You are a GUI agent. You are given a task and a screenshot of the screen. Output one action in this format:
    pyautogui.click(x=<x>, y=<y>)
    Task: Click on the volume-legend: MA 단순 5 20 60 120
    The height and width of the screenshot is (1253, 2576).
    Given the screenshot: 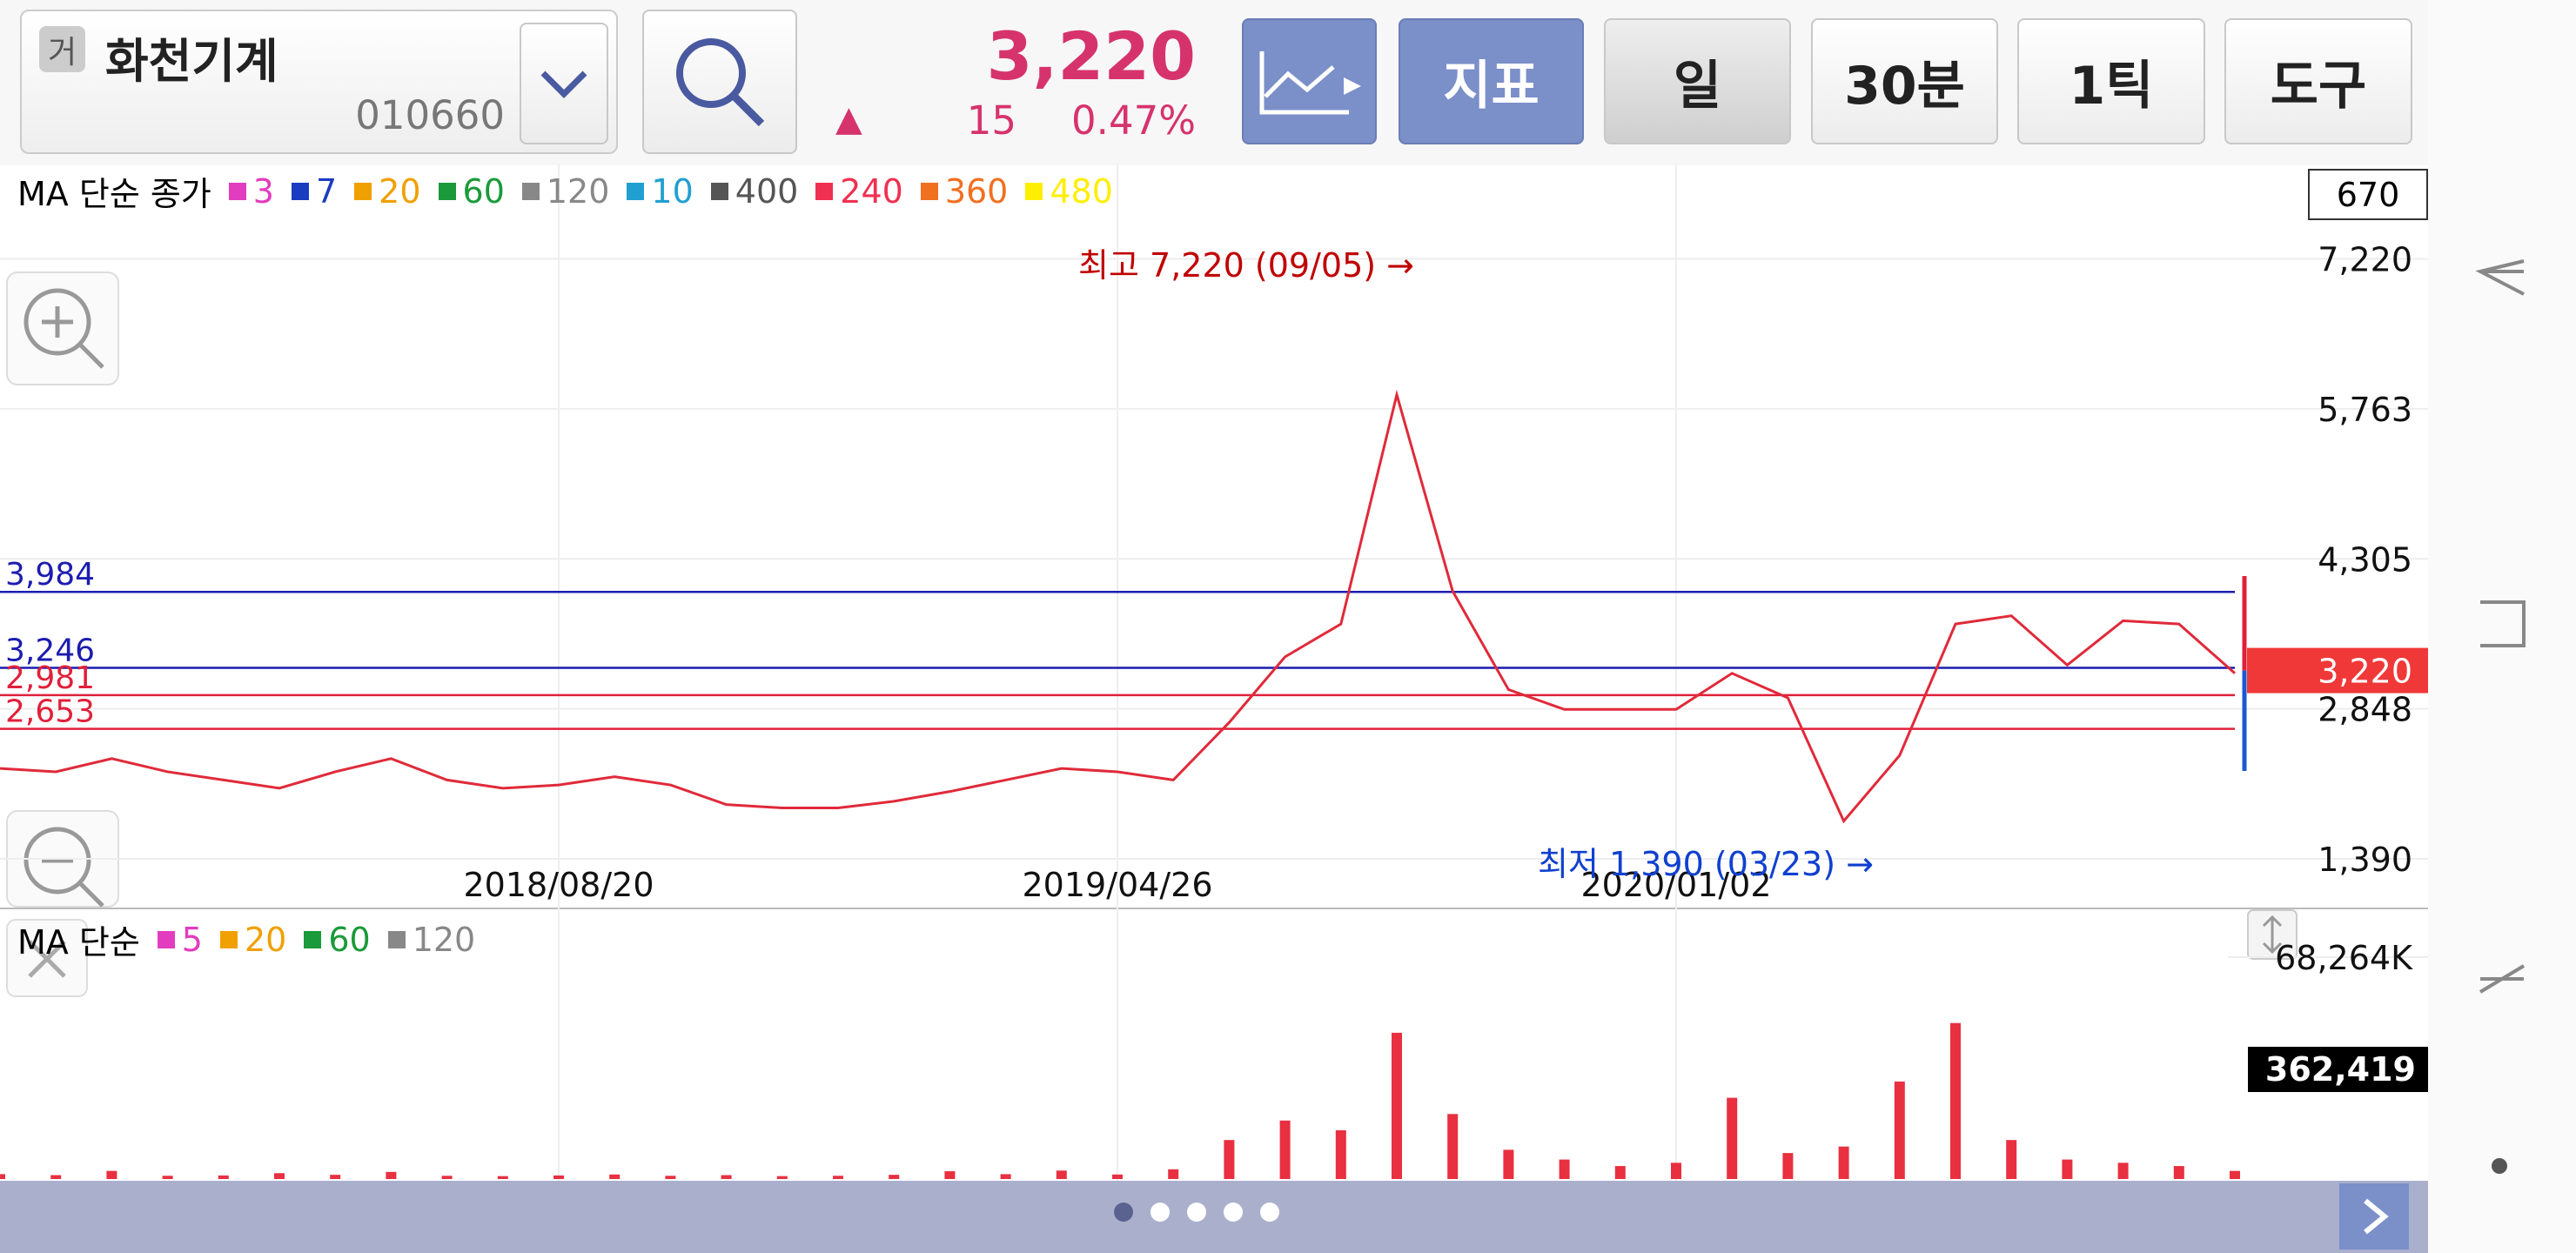 What is the action you would take?
    pyautogui.click(x=246, y=939)
    